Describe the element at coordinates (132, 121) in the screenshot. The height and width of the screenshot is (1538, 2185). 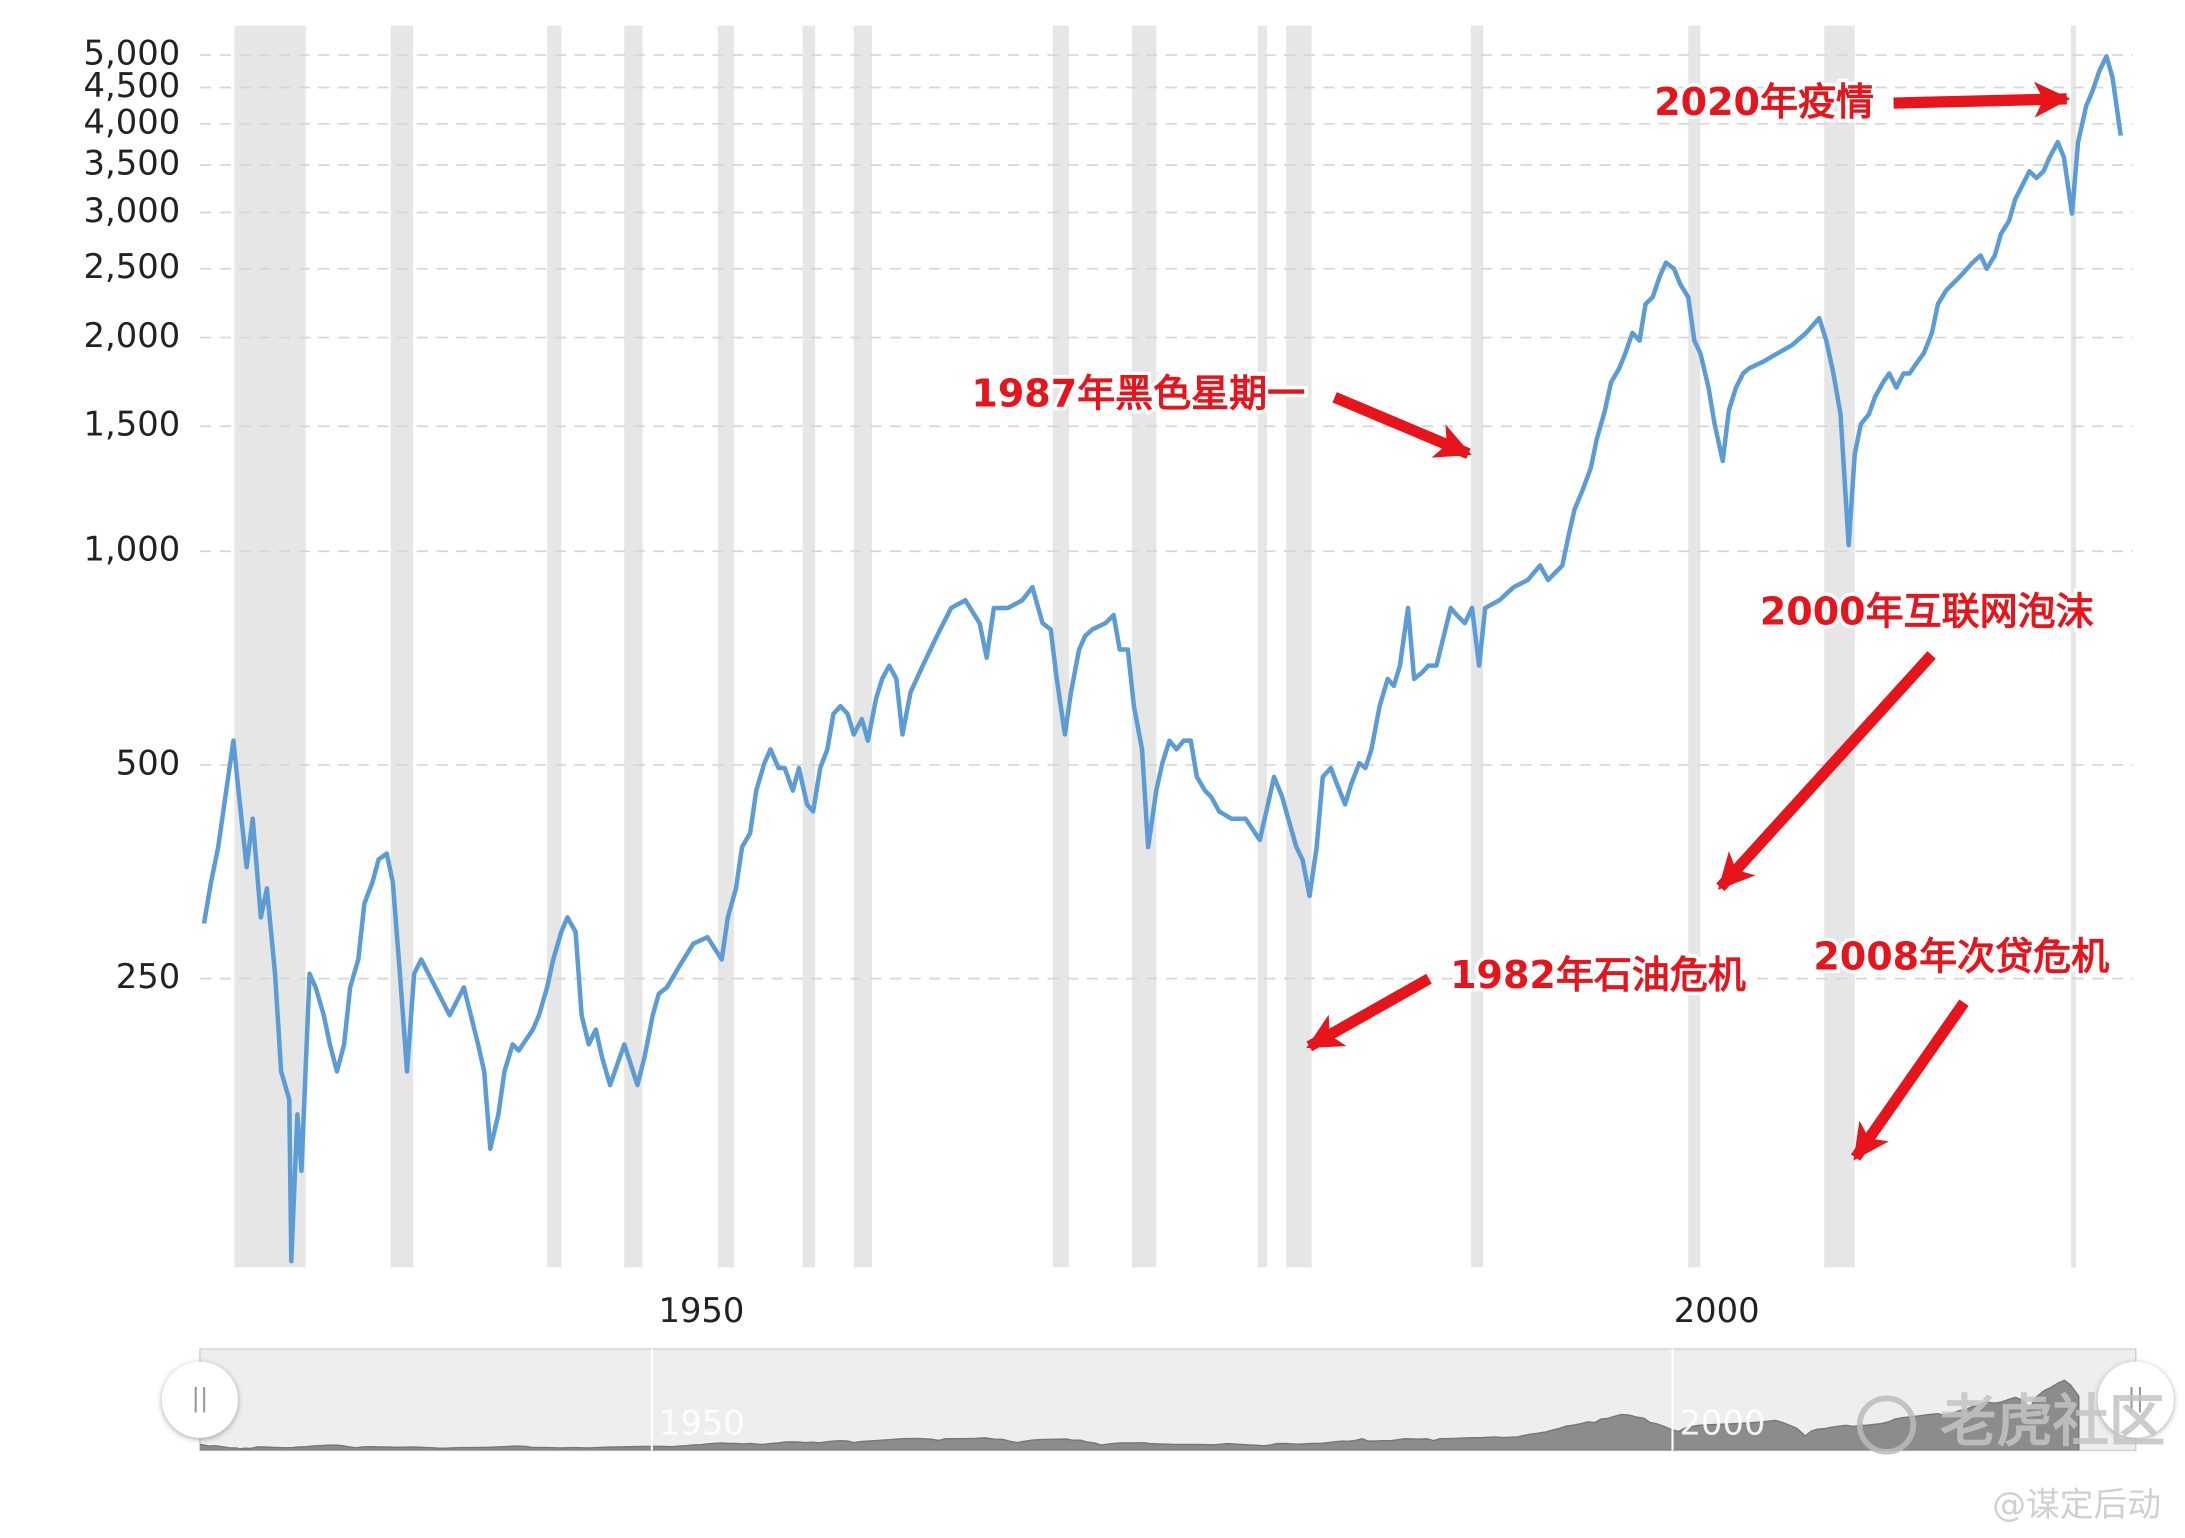
I see `y-tick-label: 4,000` at that location.